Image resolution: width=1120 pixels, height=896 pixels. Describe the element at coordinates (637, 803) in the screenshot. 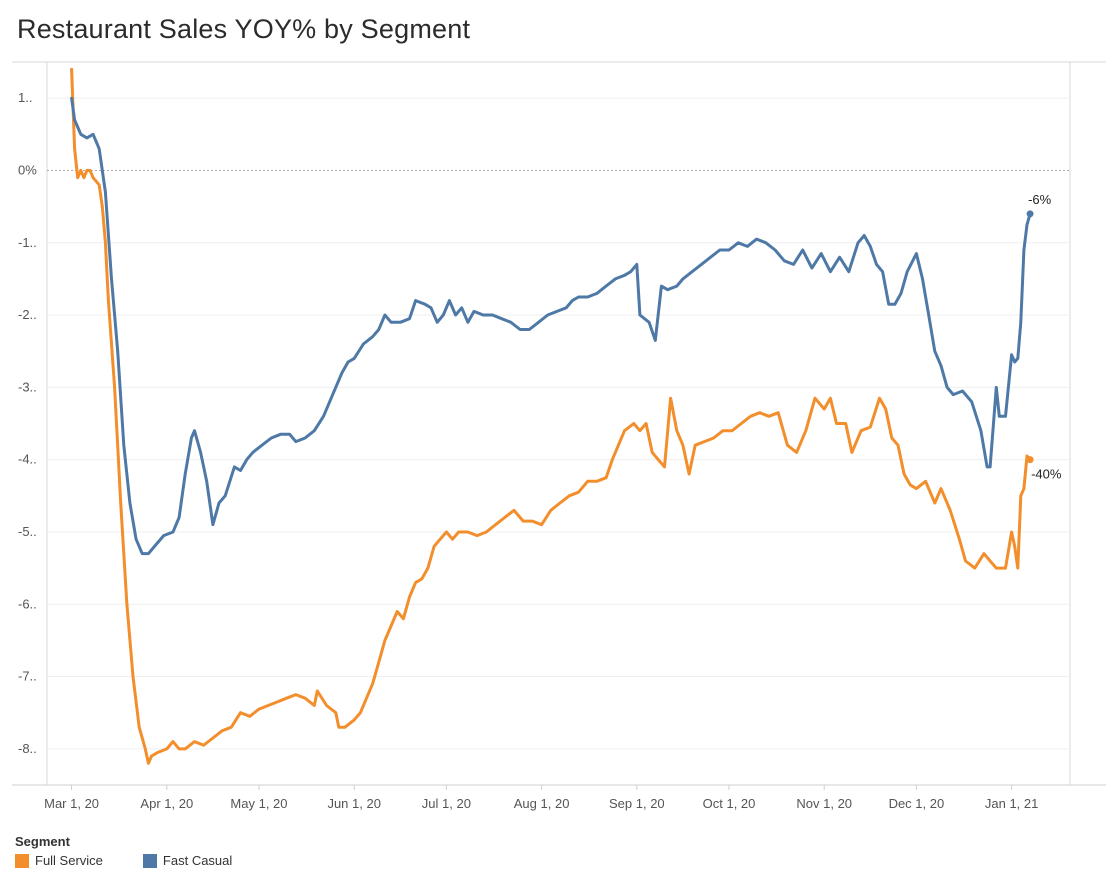

I see `x-tick-label: Sep 1, 20` at that location.